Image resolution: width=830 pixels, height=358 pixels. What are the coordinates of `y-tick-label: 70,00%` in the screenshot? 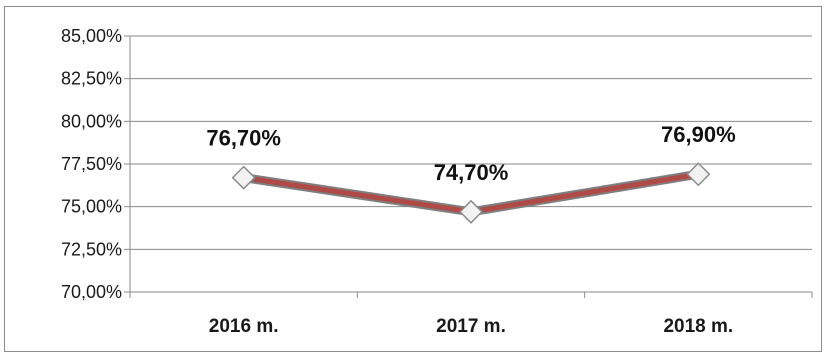 It's located at (91, 292).